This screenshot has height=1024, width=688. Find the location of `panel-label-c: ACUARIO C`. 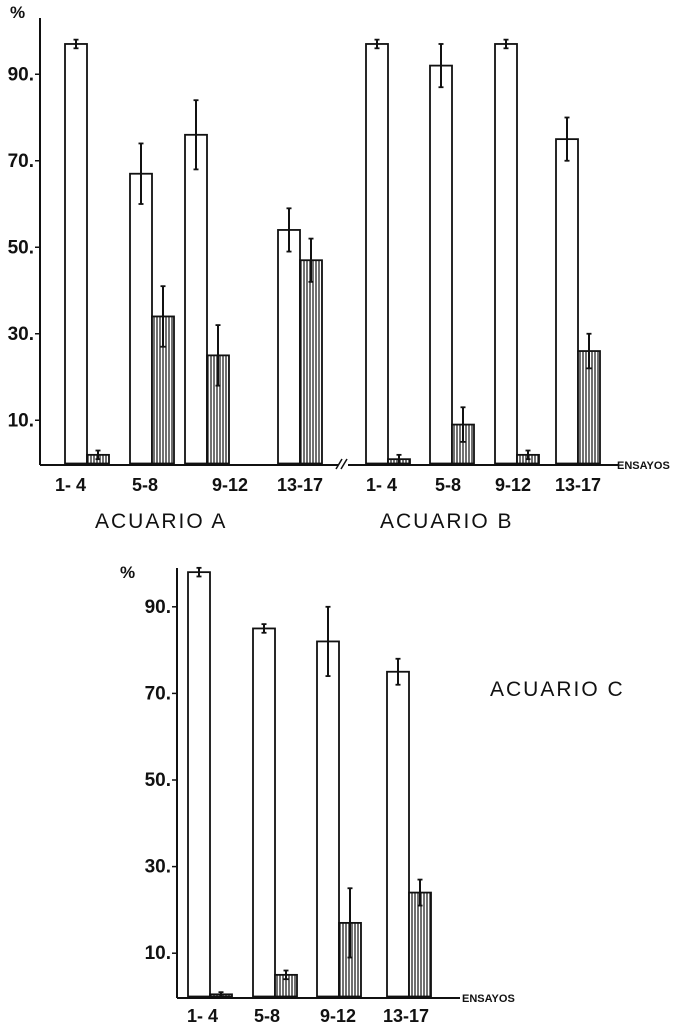

panel-label-c: ACUARIO C is located at coordinates (557, 689).